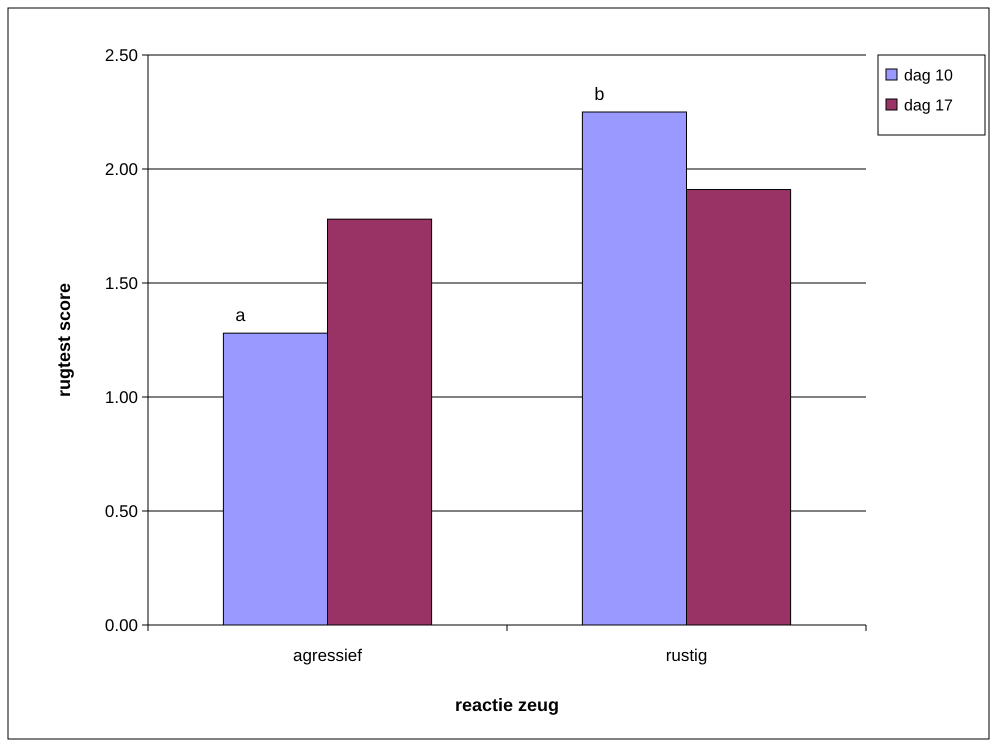  What do you see at coordinates (121, 511) in the screenshot?
I see `y-tick-label: 0.50` at bounding box center [121, 511].